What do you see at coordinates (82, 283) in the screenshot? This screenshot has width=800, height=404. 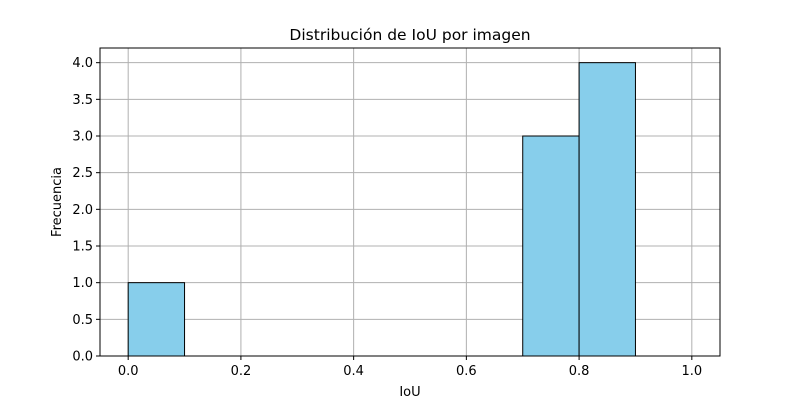 I see `y-tick-label-2: 1.0` at bounding box center [82, 283].